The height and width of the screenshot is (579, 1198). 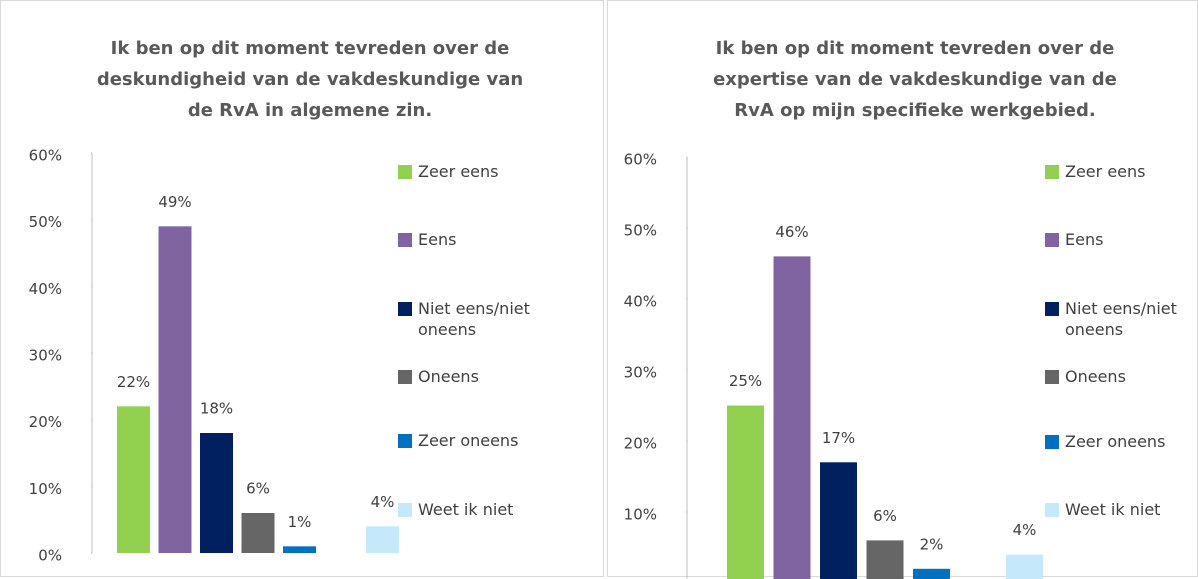 I want to click on data-label: 22%, so click(x=133, y=382).